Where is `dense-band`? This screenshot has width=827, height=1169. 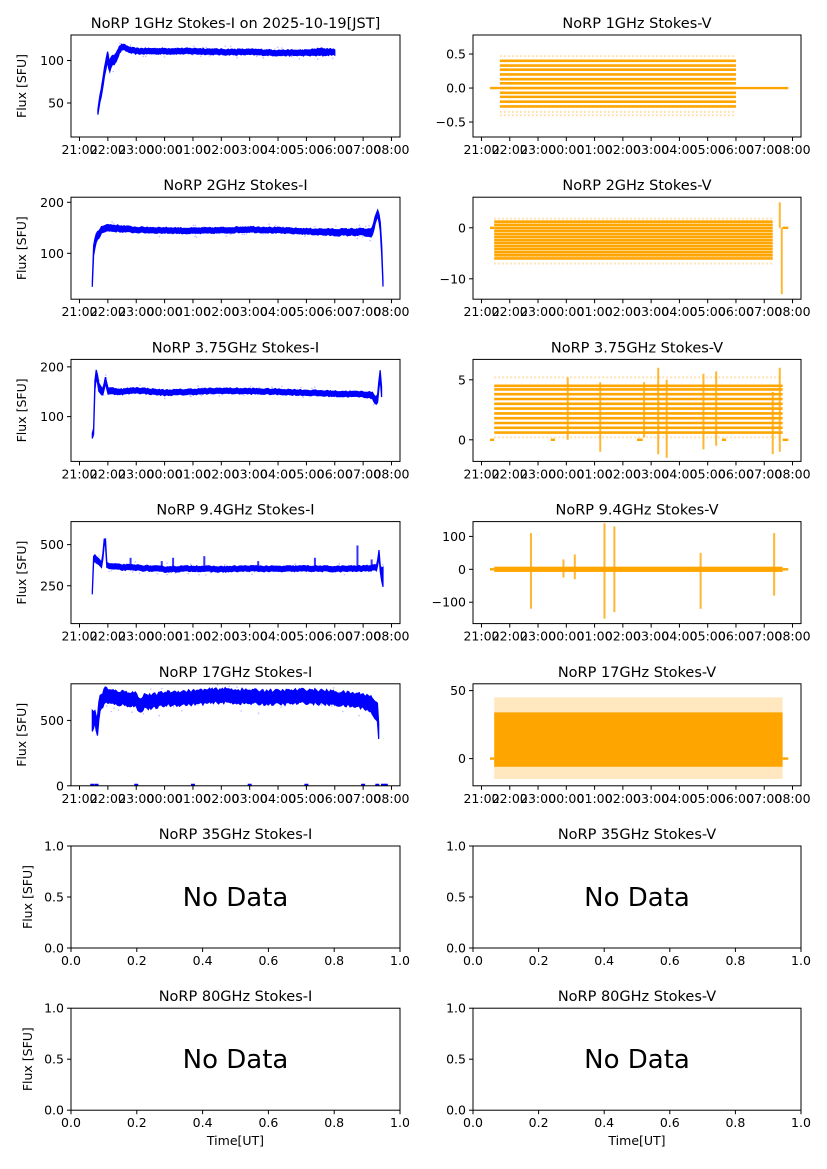
dense-band is located at coordinates (638, 569).